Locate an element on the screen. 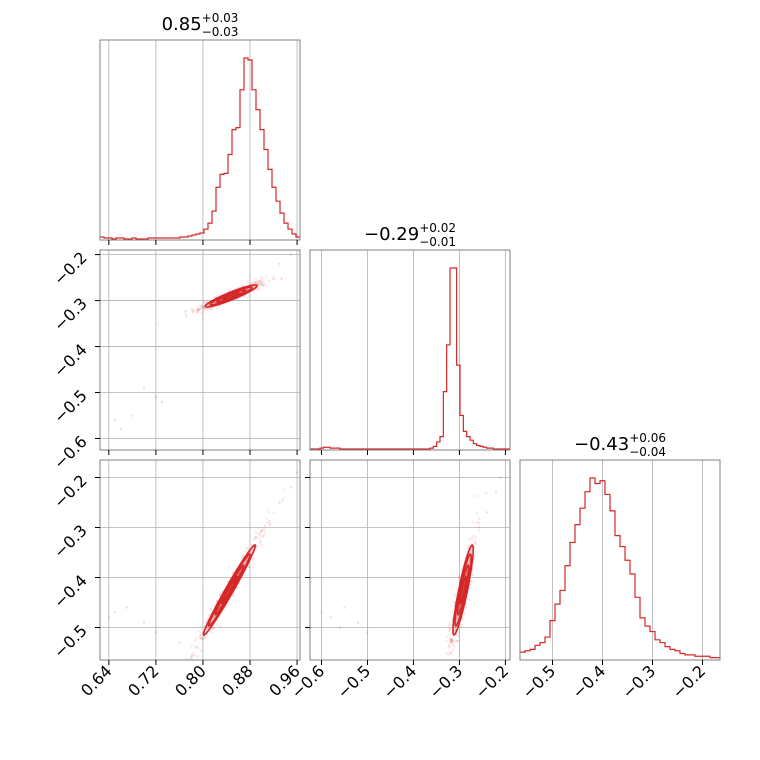 Image resolution: width=760 pixels, height=760 pixels. y-tick-label: −0.3 is located at coordinates (70, 314).